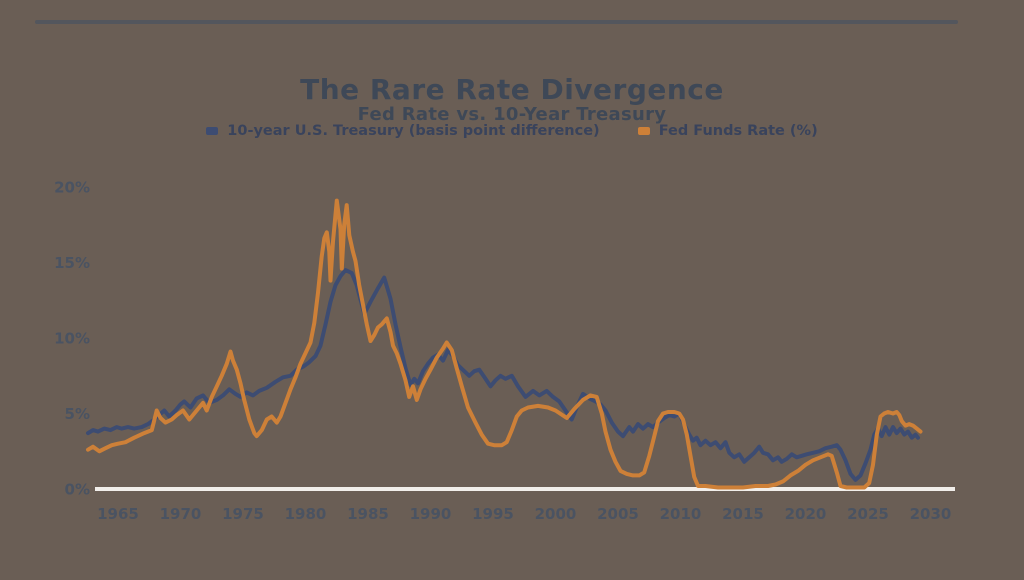 The image size is (1024, 580). I want to click on page-title: The Rare Rate Divergence, so click(512, 89).